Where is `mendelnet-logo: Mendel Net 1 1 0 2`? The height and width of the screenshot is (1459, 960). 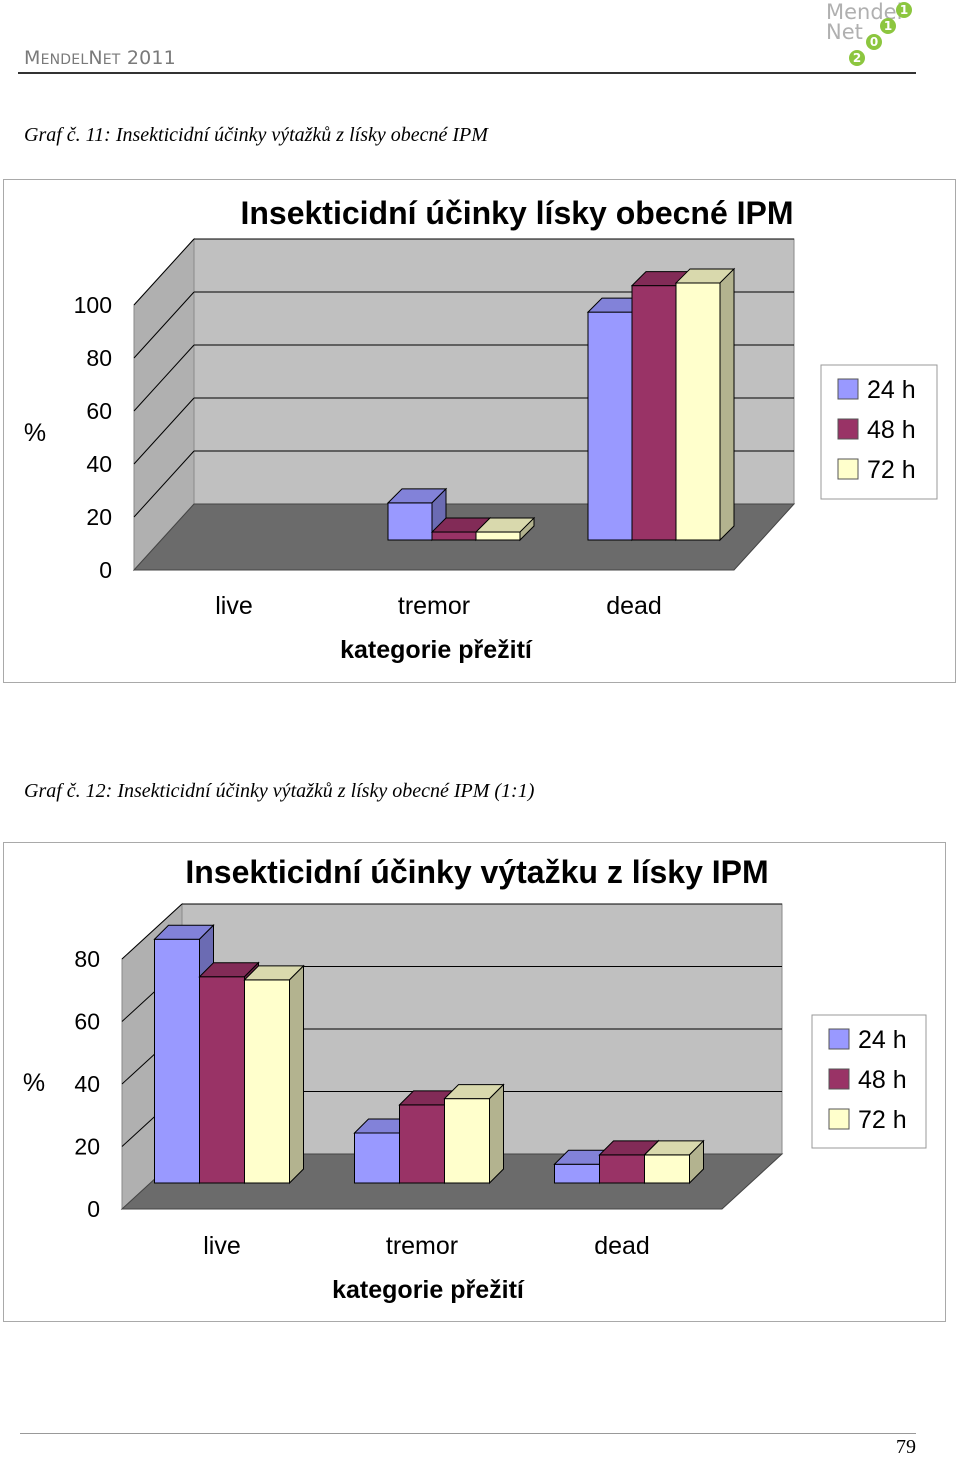
mendelnet-logo: Mendel Net 1 1 0 2 is located at coordinates (876, 35).